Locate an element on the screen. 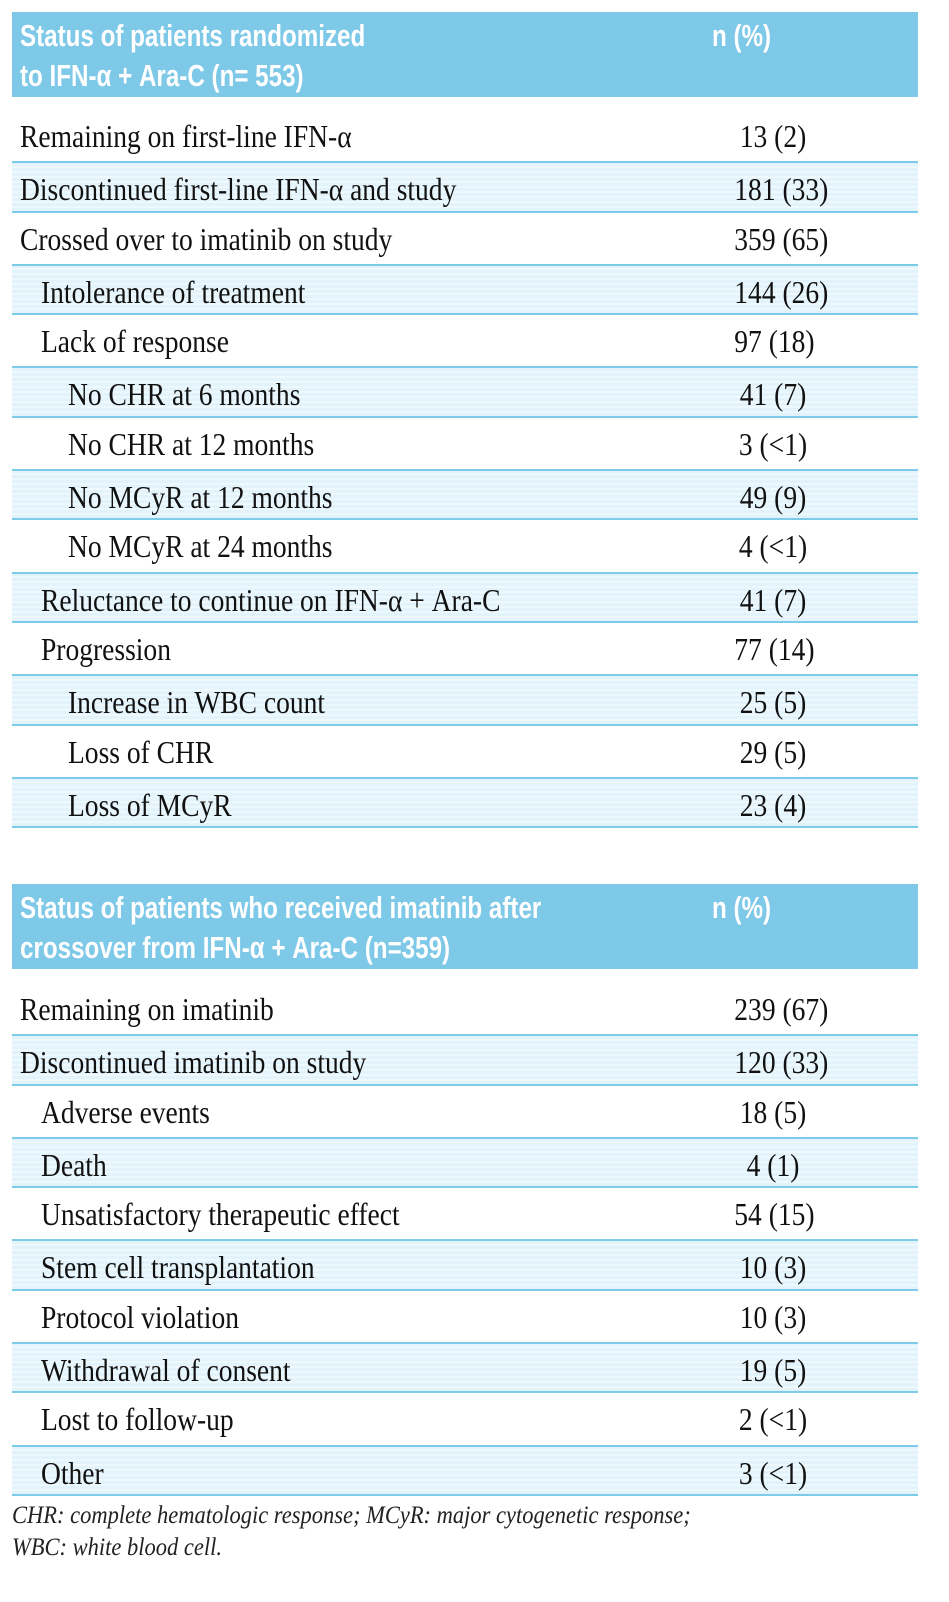 Image resolution: width=949 pixels, height=1602 pixels. row-value: 359 (65) is located at coordinates (781, 238).